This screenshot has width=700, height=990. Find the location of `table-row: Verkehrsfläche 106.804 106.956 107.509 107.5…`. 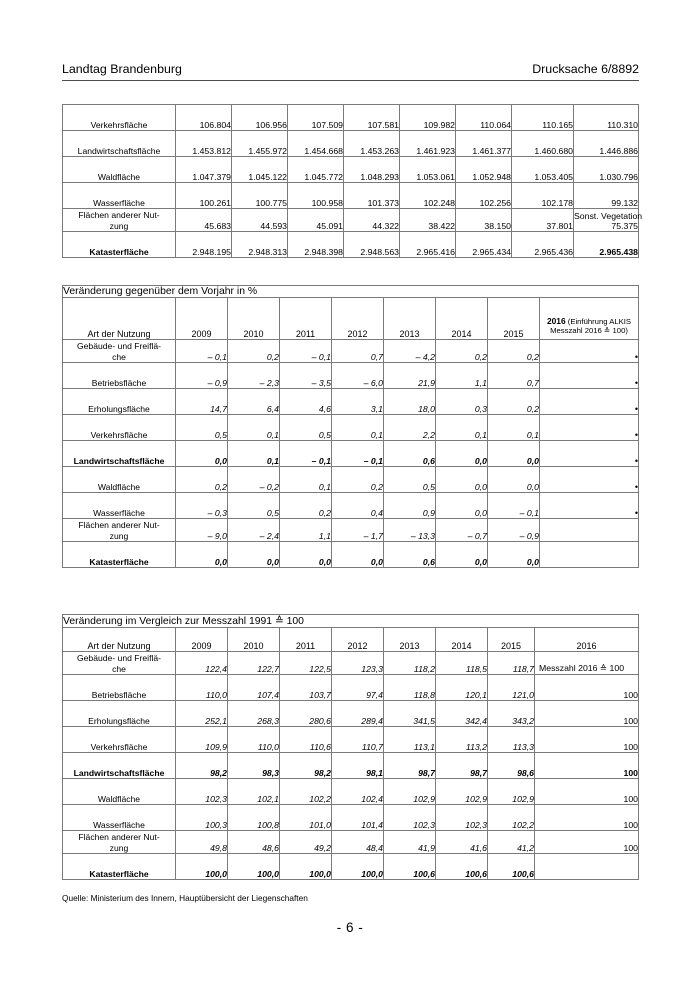

table-row: Verkehrsfläche 106.804 106.956 107.509 107.5… is located at coordinates (350, 117).